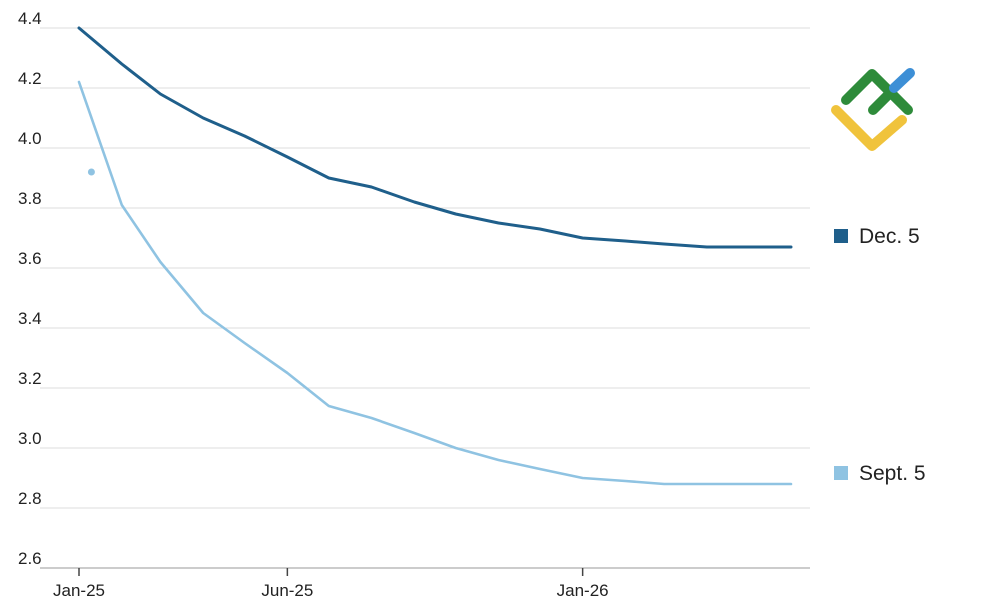 Image resolution: width=986 pixels, height=607 pixels. I want to click on y-tick-label: 4.2, so click(30, 78).